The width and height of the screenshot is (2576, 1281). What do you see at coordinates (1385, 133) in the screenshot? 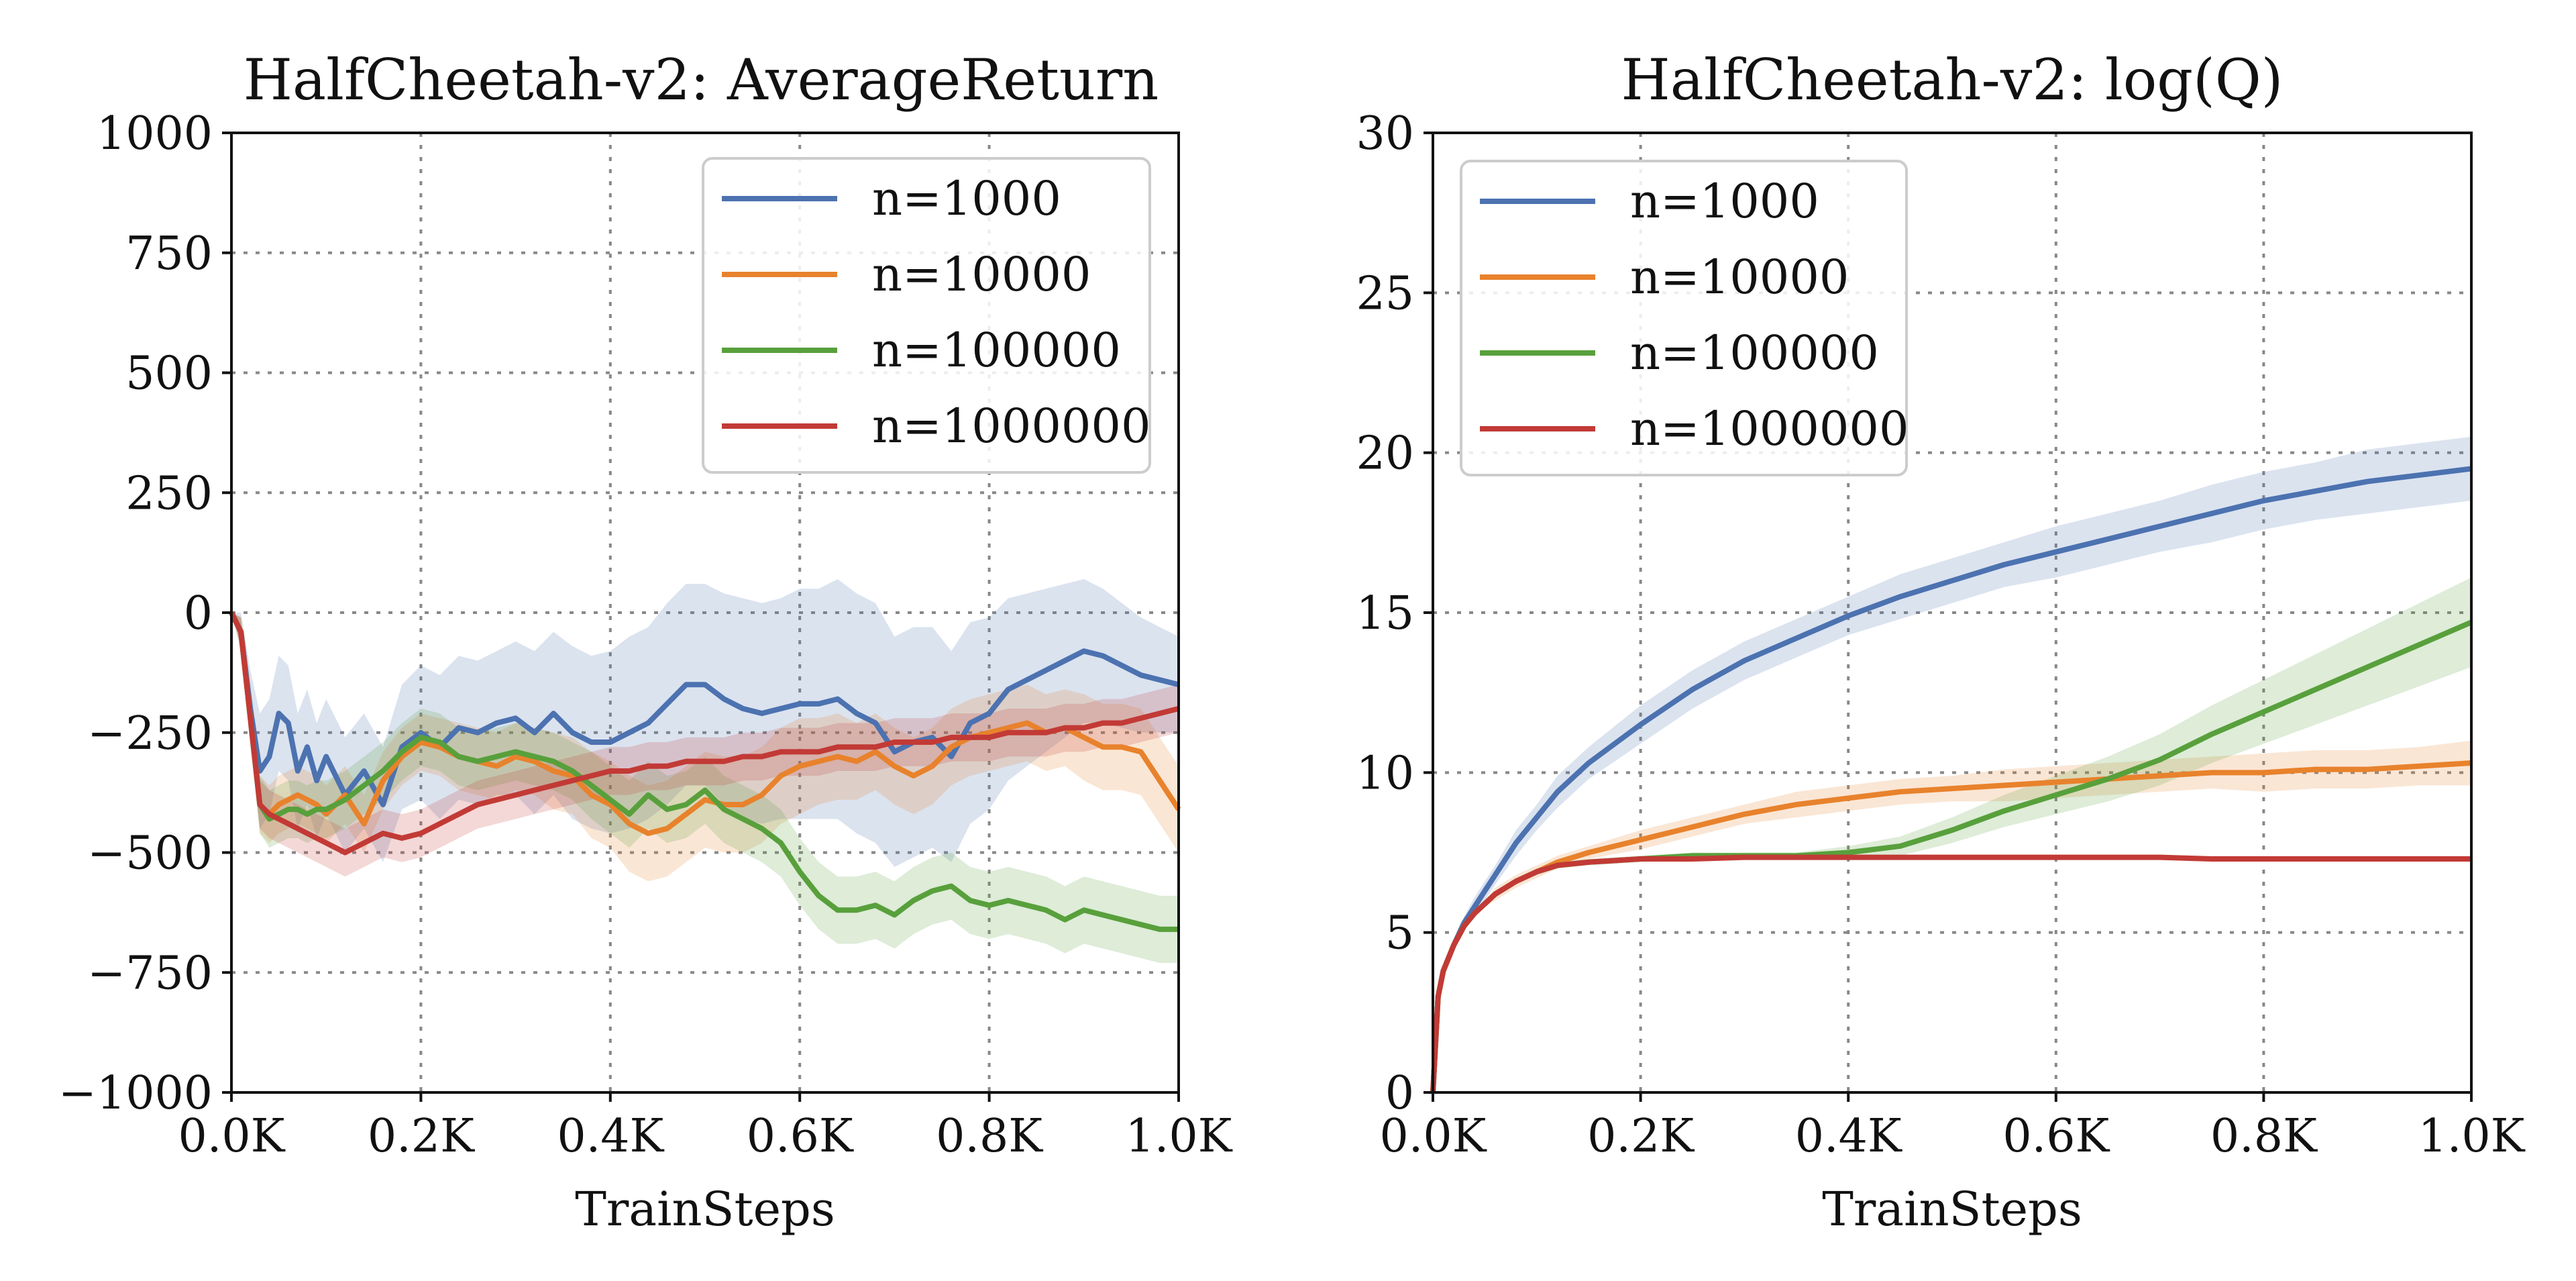
I see `y-tick-label: 30` at bounding box center [1385, 133].